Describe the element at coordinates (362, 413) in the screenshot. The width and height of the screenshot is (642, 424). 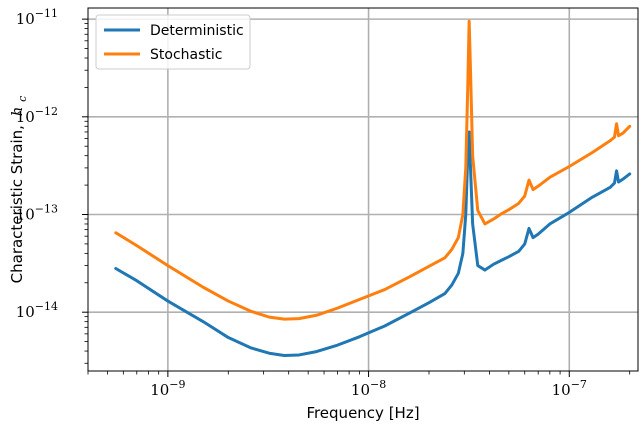
I see `x-axis-label: Frequency [Hz]` at that location.